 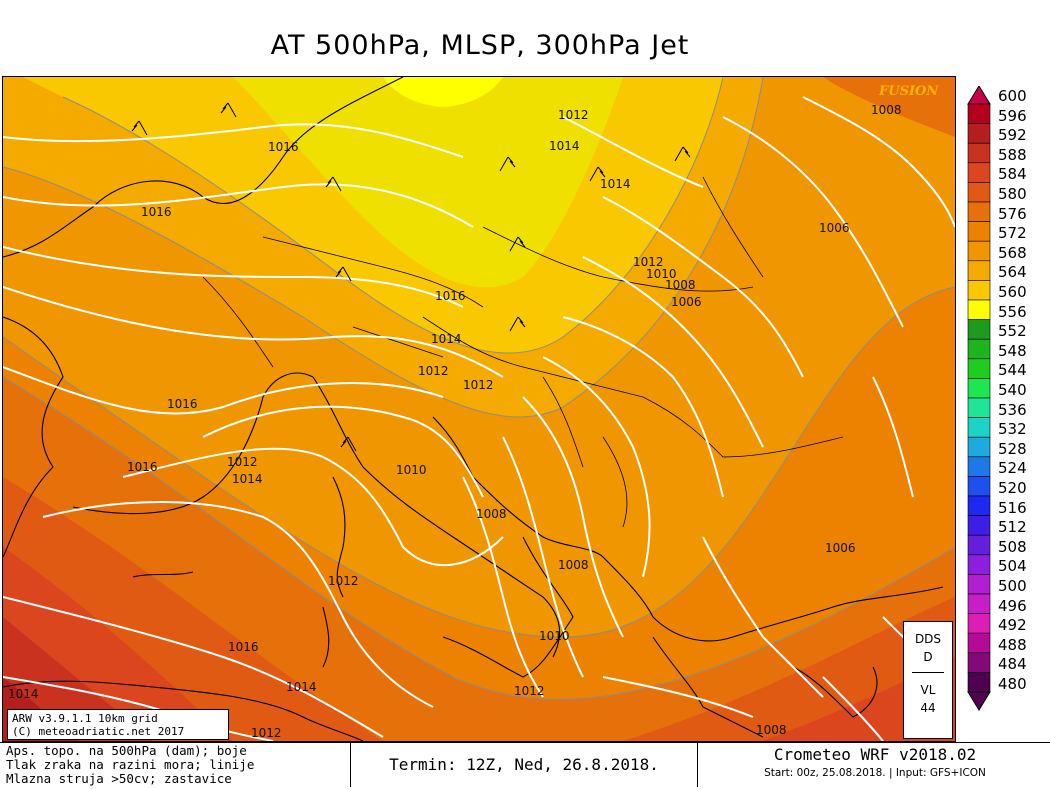 I want to click on forecast-time: Termin: 12Z, Ned, 26.8.2018., so click(x=524, y=765).